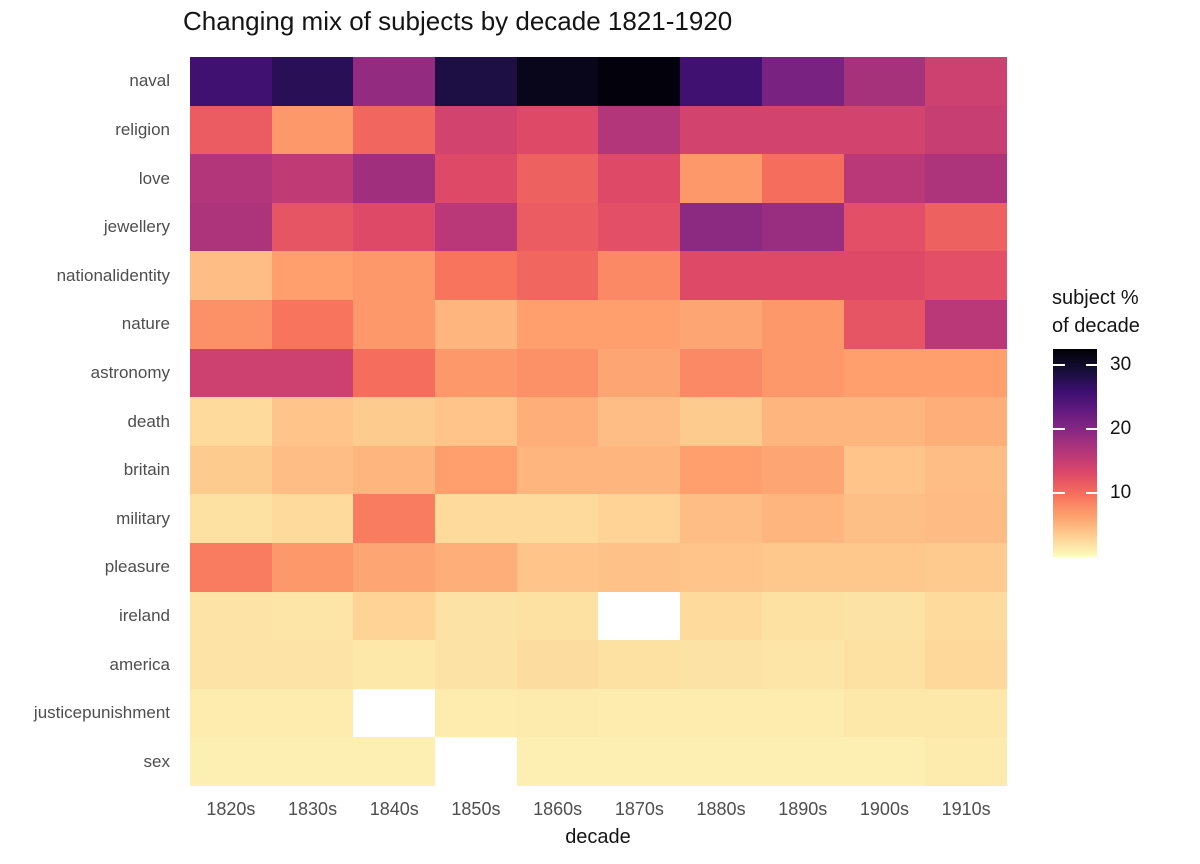 This screenshot has width=1200, height=864. What do you see at coordinates (139, 664) in the screenshot?
I see `y-tick-label: america` at bounding box center [139, 664].